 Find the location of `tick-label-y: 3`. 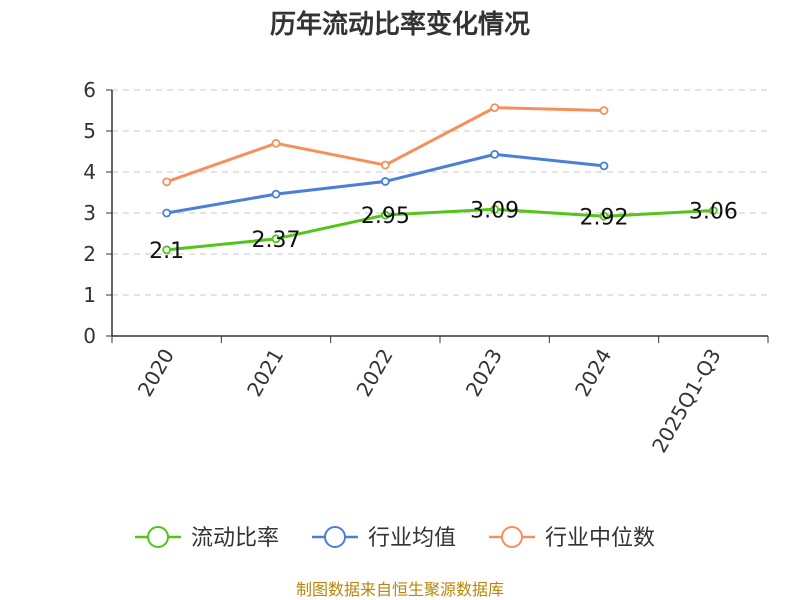

tick-label-y: 3 is located at coordinates (89, 213).